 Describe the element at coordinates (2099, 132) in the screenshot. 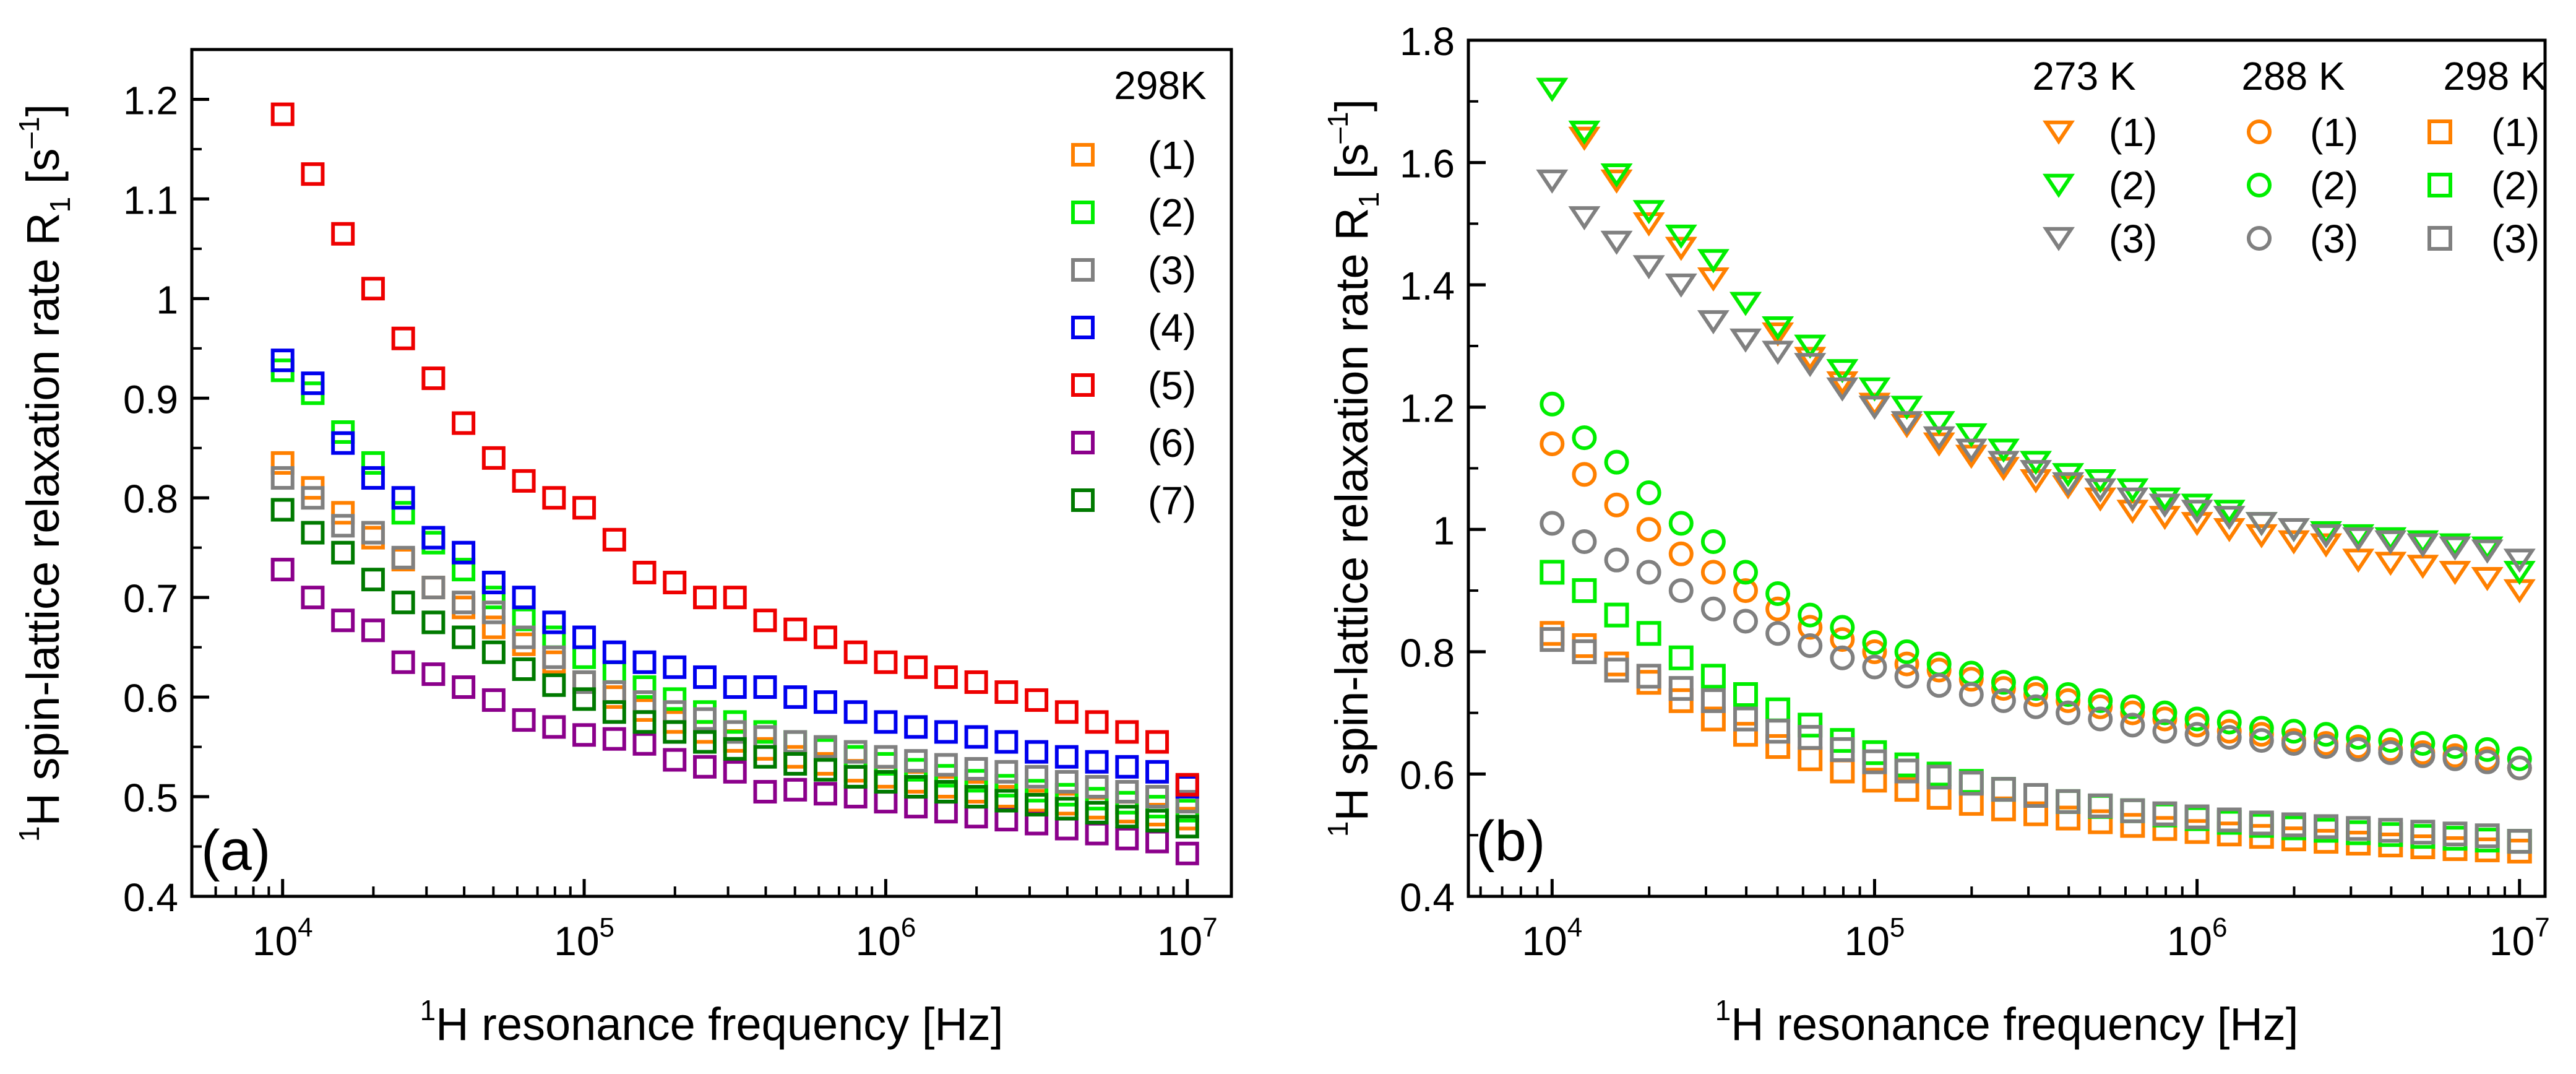

I see `legend-entry: (1)` at that location.